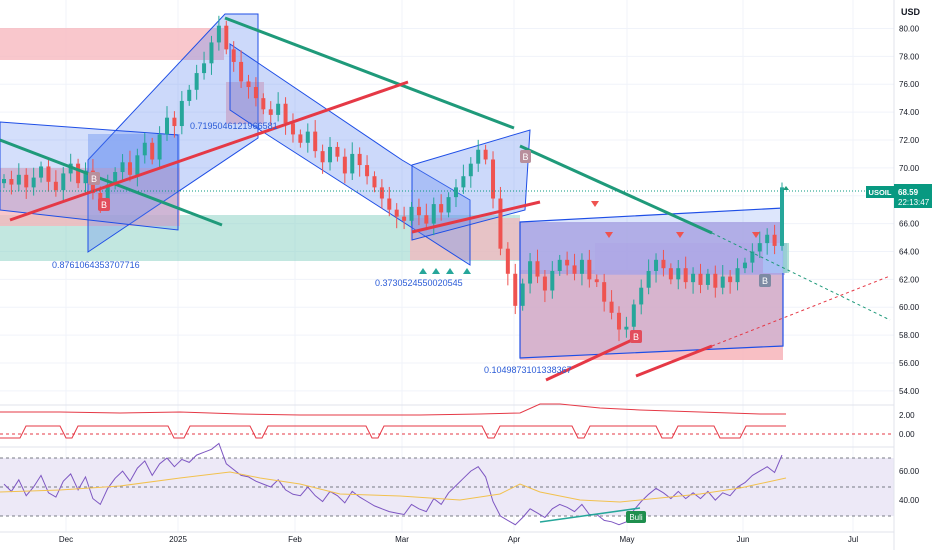 This screenshot has width=932, height=555. What do you see at coordinates (173, 133) in the screenshot?
I see `blue-channel-jan` at bounding box center [173, 133].